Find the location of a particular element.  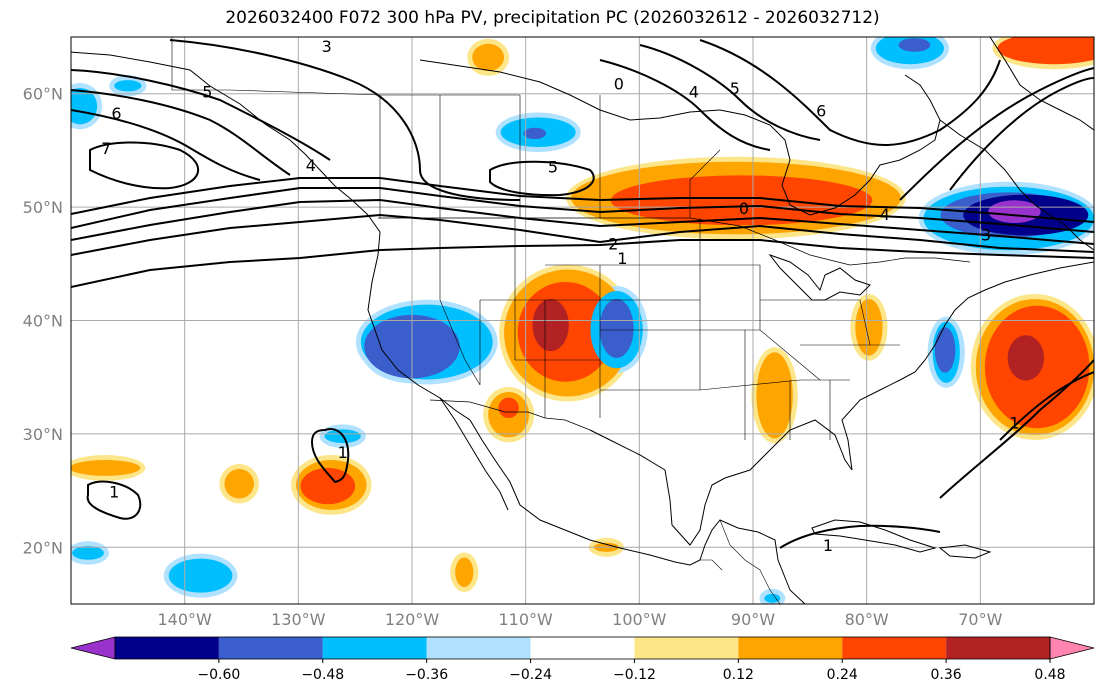

labrador-coast is located at coordinates (1016, 185).